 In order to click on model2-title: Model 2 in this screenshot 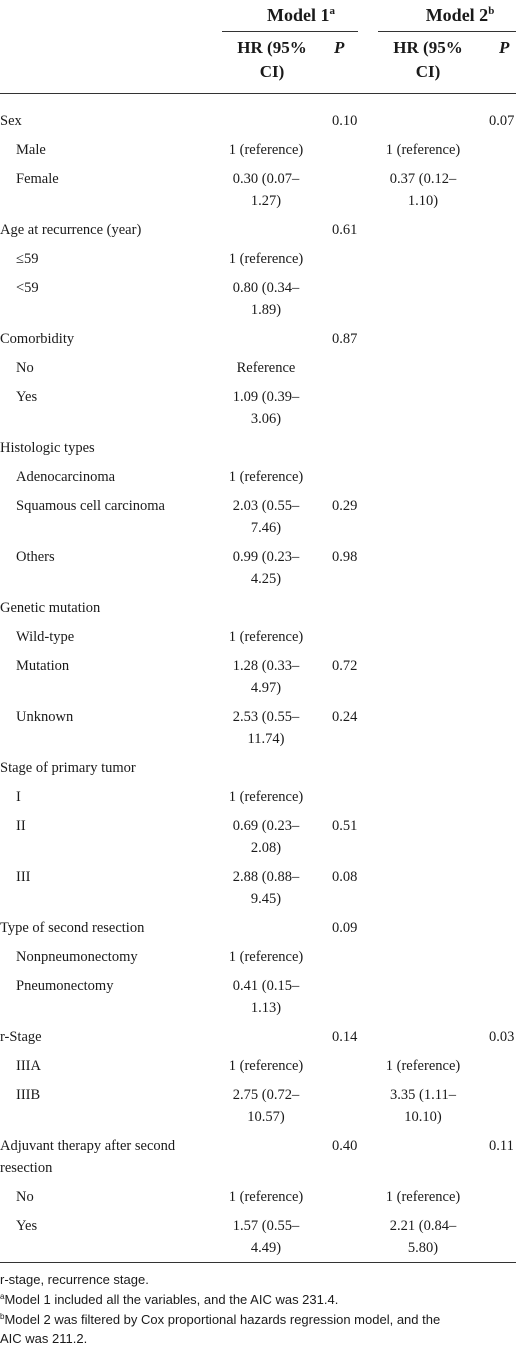, I will do `click(457, 15)`.